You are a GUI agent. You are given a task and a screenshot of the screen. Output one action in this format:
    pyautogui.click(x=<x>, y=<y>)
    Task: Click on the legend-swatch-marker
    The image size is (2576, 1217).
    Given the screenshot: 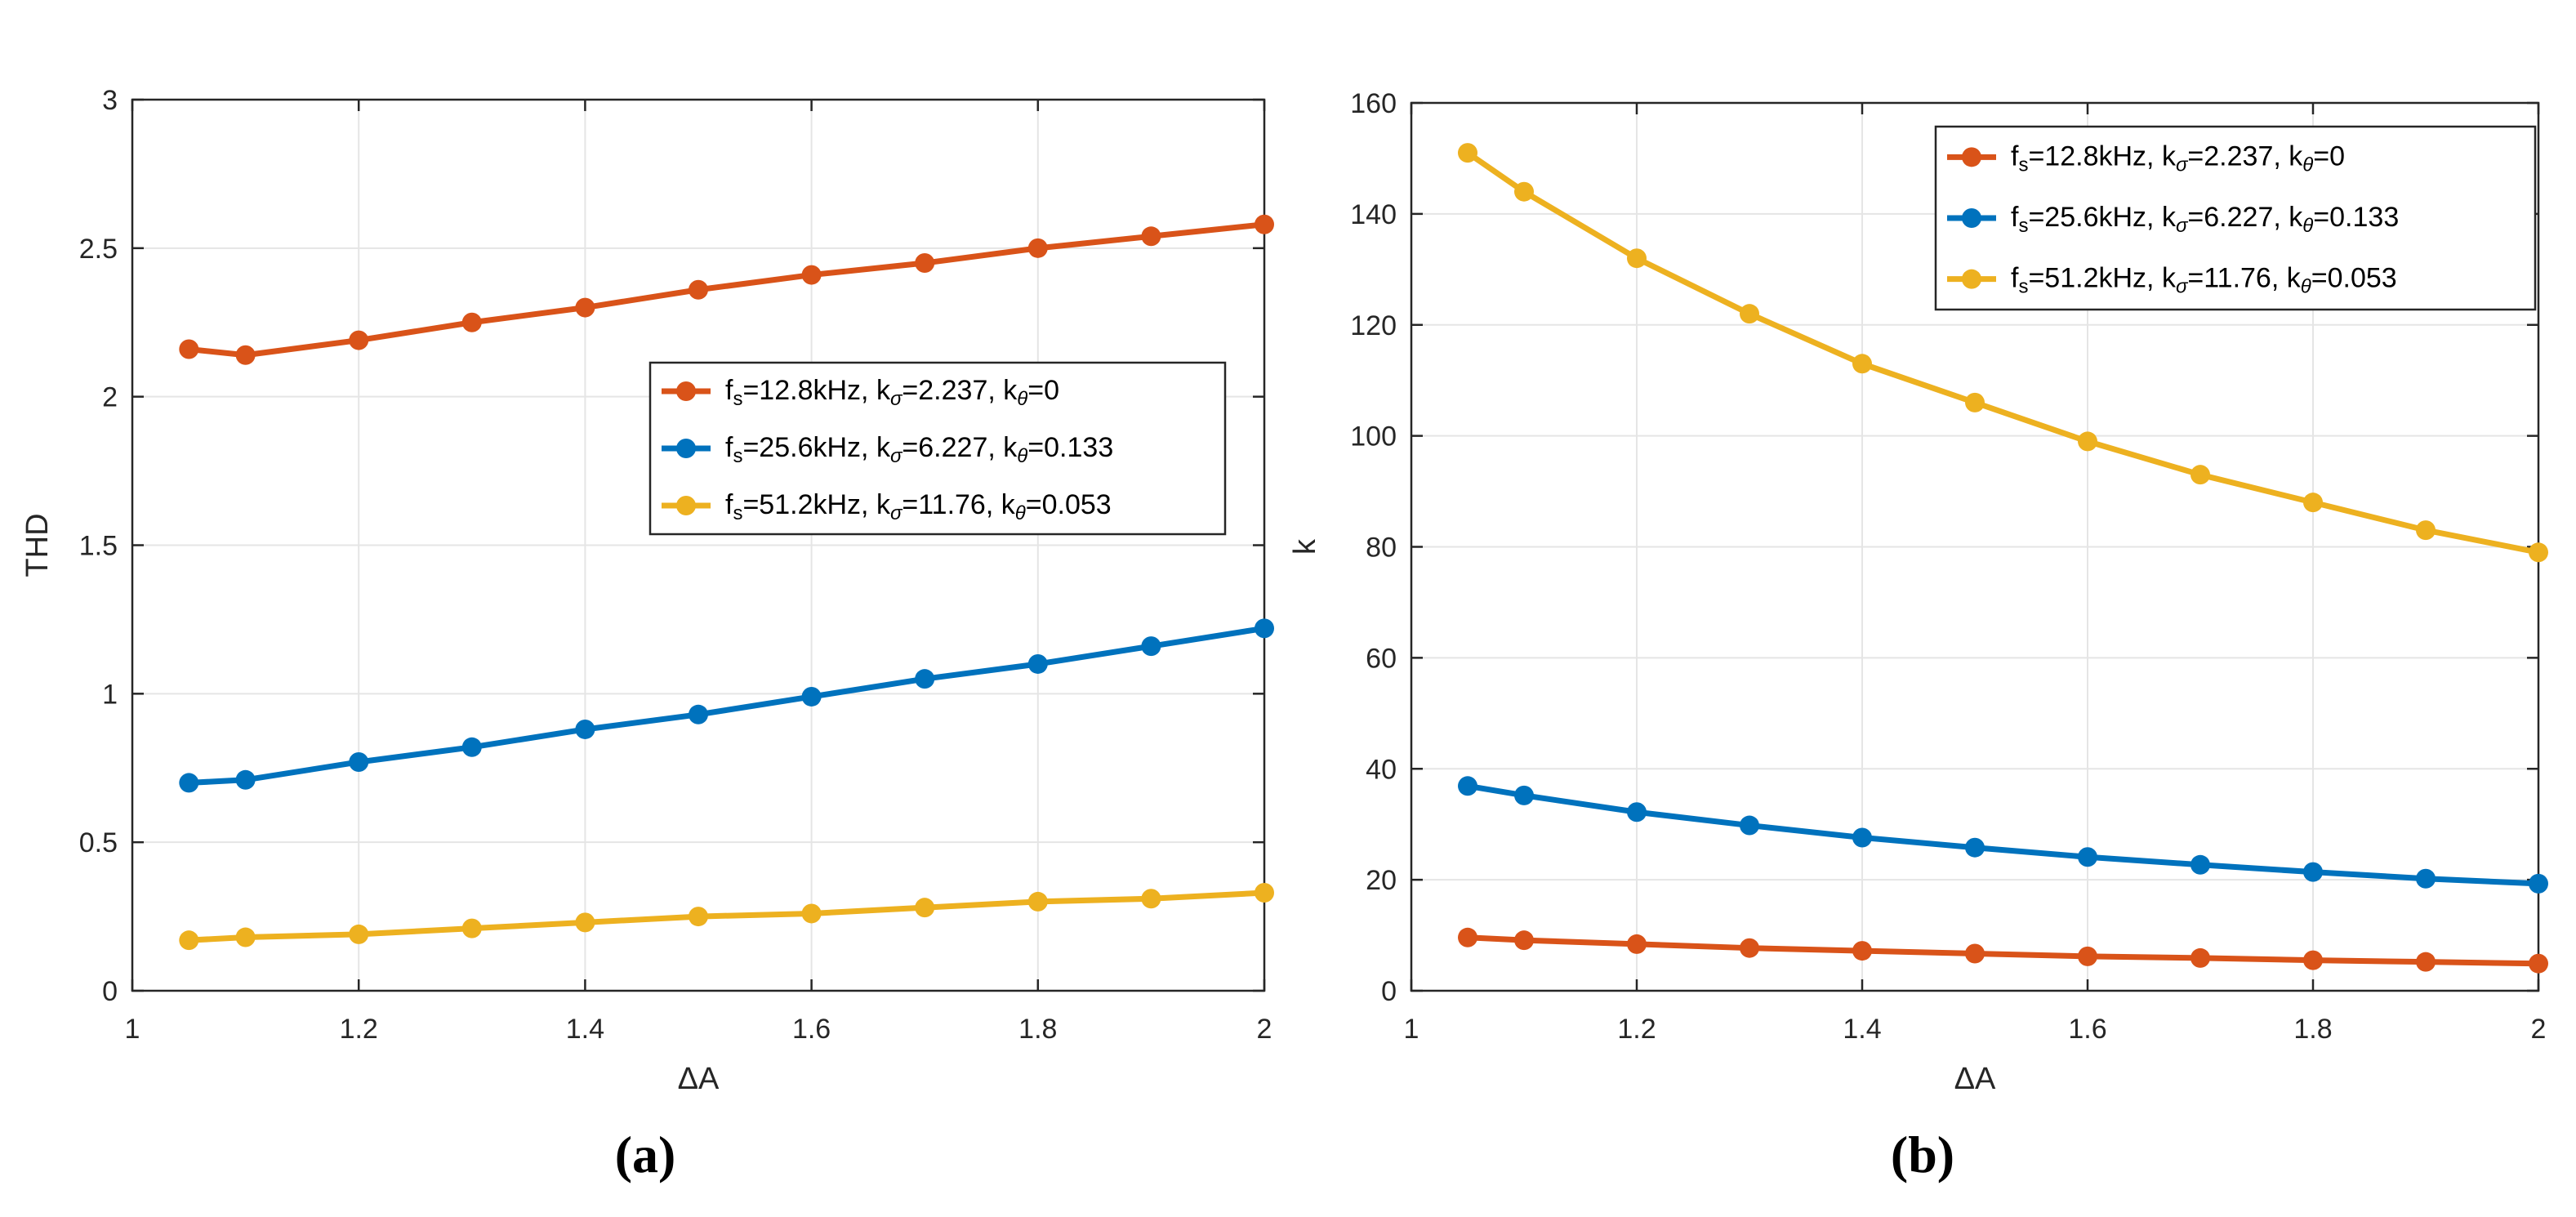 What is the action you would take?
    pyautogui.click(x=1971, y=279)
    